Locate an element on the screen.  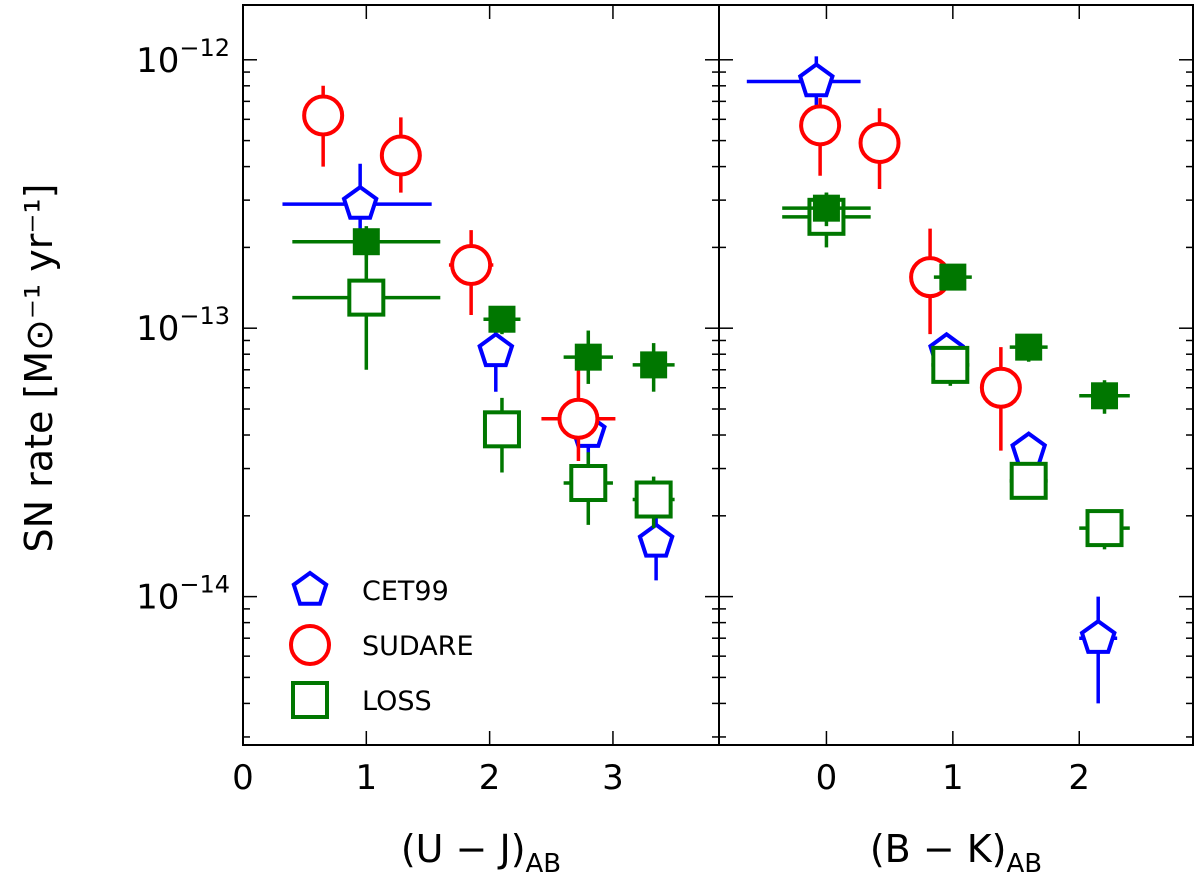
series-loss-left is located at coordinates (483, 391).